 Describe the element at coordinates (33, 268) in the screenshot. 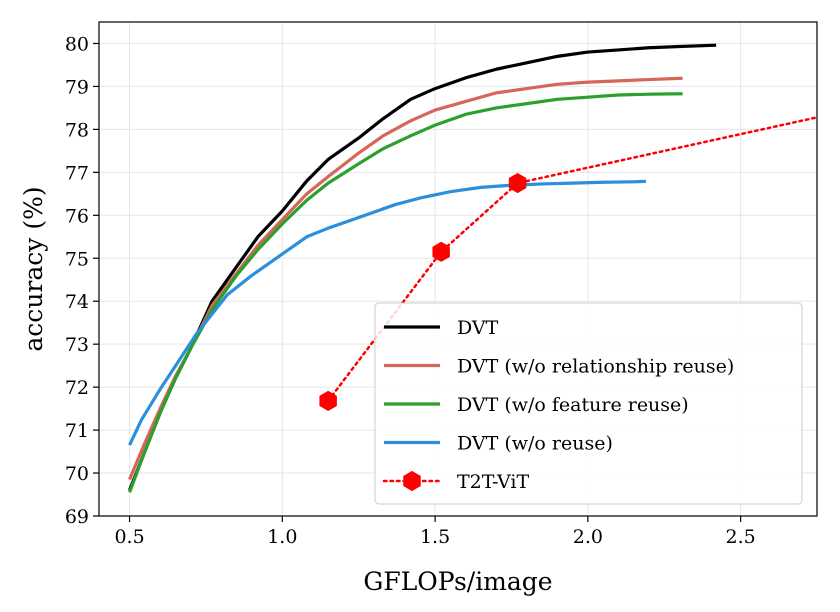

I see `y-axis-label: accuracy (%)` at that location.